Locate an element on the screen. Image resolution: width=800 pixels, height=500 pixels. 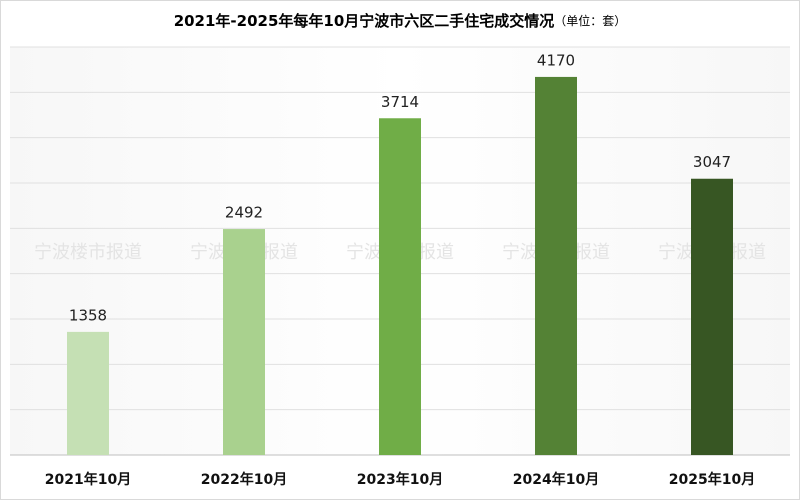
watermark: 宁波楼市报道 is located at coordinates (88, 252).